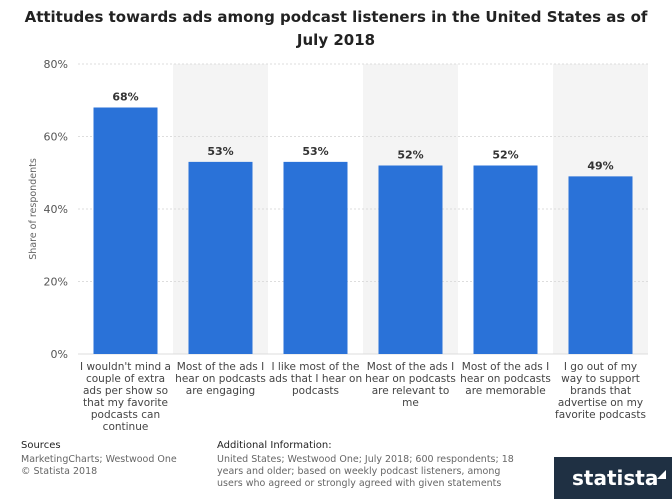 Image resolution: width=672 pixels, height=499 pixels. Describe the element at coordinates (126, 427) in the screenshot. I see `x-tick-label-line: continue` at that location.